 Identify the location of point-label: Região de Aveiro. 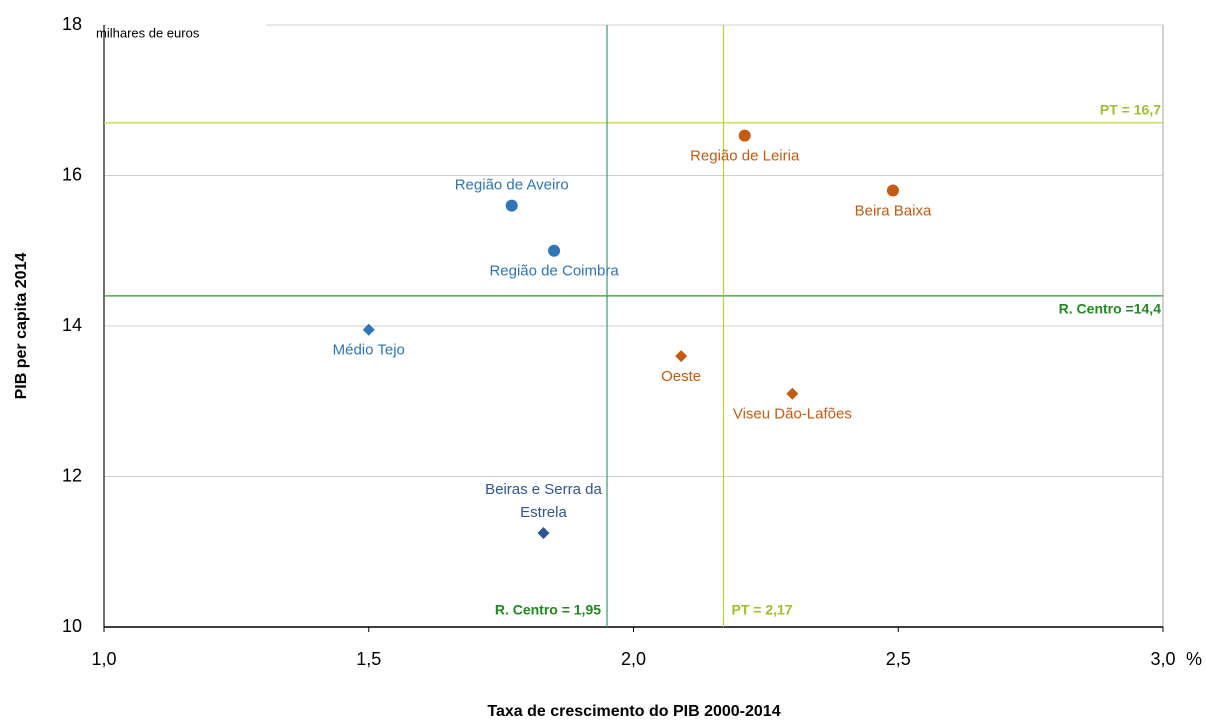
(512, 185).